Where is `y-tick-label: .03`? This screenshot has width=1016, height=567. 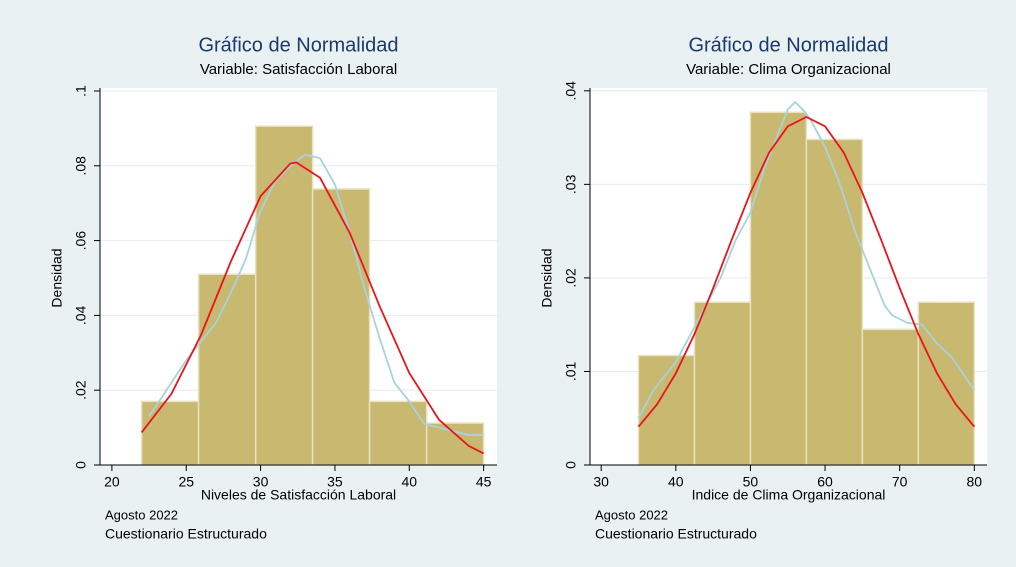 y-tick-label: .03 is located at coordinates (571, 184).